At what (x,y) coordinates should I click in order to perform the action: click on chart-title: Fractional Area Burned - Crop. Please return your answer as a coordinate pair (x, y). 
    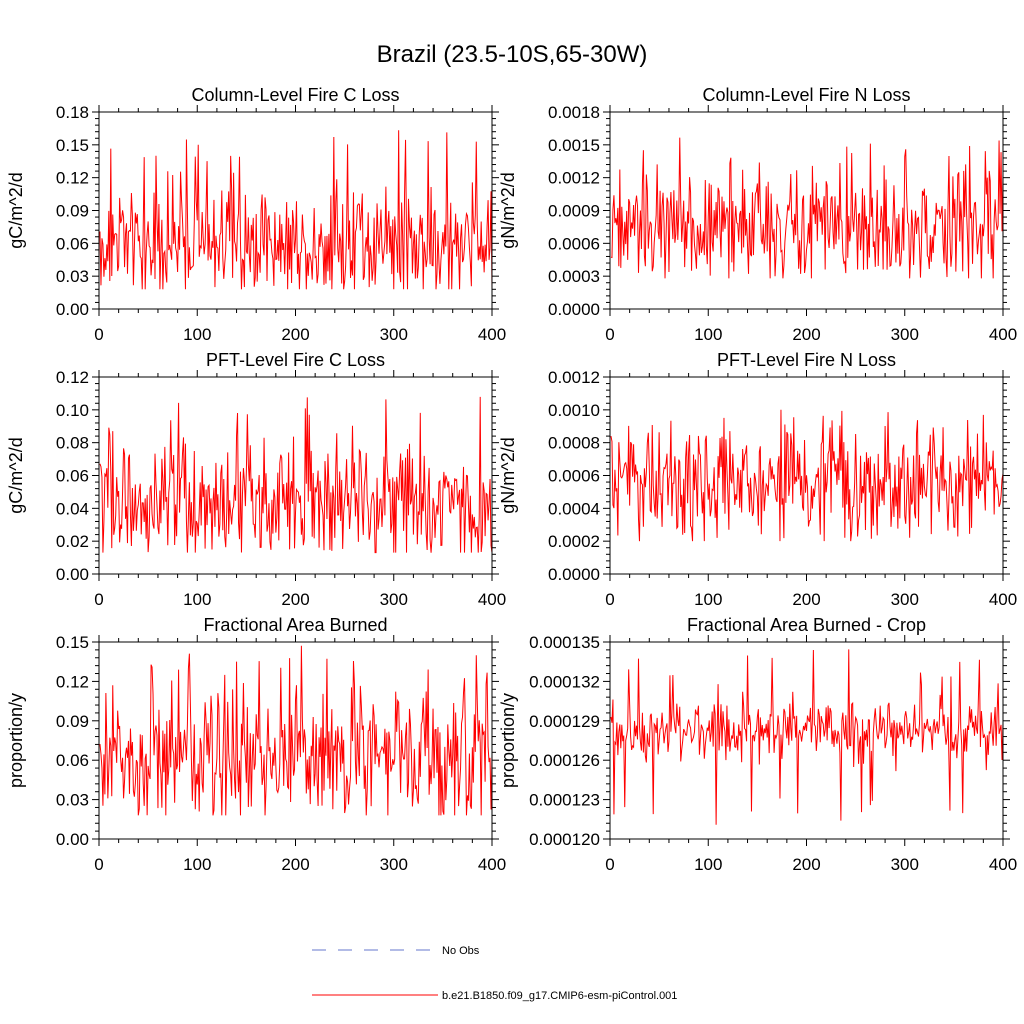
    Looking at the image, I should click on (806, 625).